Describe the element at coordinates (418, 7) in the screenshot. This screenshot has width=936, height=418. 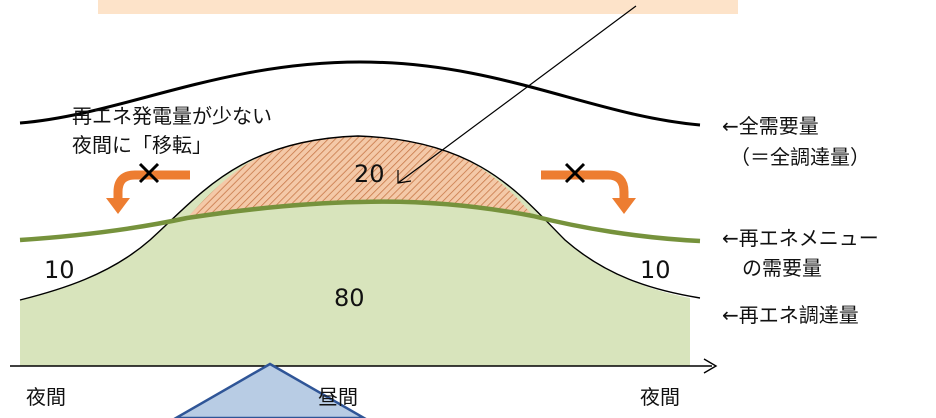
I see `top-banner` at that location.